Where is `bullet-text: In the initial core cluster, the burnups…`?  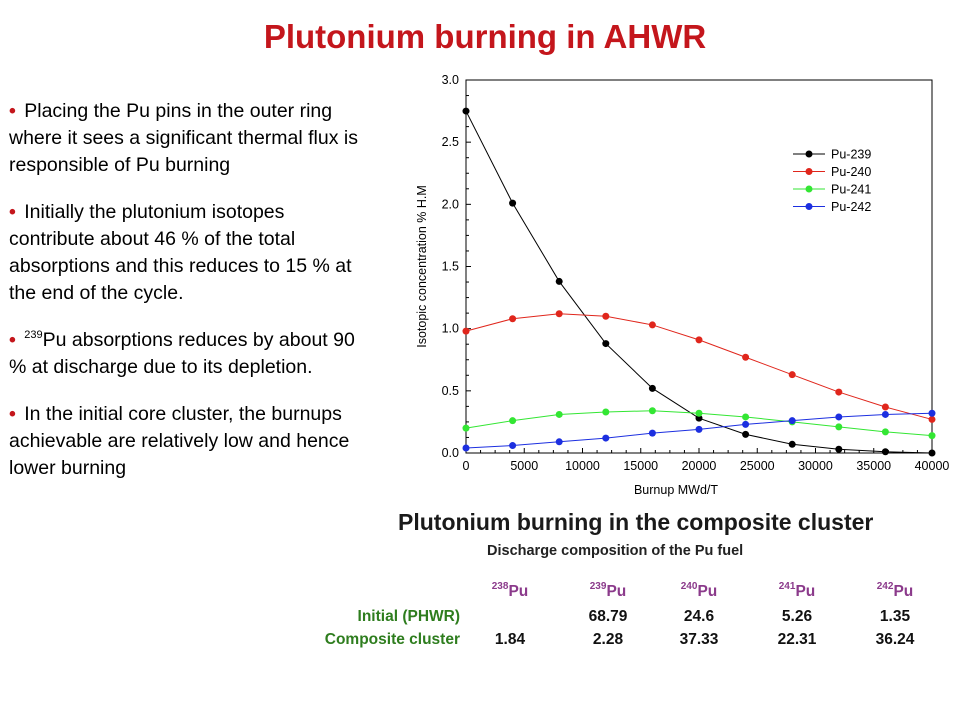
bullet-text: In the initial core cluster, the burnups… is located at coordinates (179, 441).